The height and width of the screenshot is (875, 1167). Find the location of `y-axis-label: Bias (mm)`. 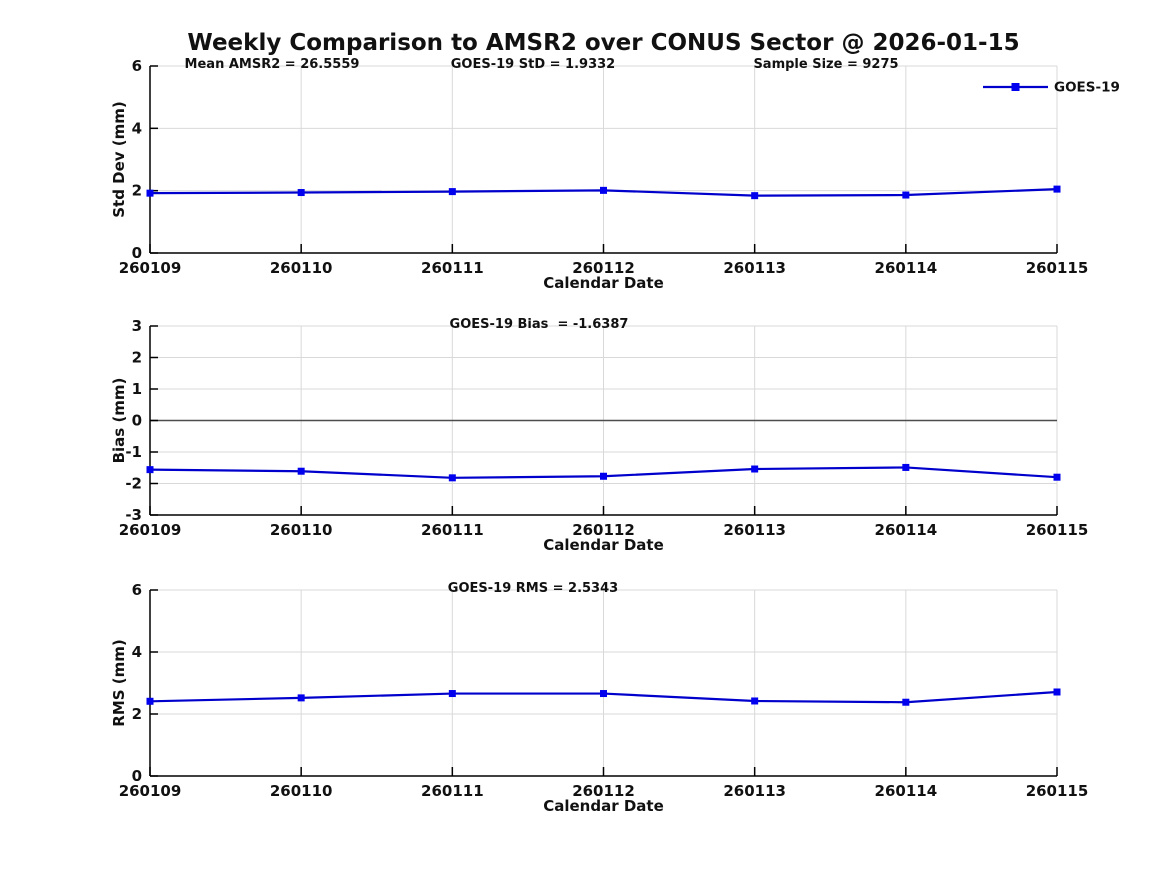

y-axis-label: Bias (mm) is located at coordinates (119, 421).